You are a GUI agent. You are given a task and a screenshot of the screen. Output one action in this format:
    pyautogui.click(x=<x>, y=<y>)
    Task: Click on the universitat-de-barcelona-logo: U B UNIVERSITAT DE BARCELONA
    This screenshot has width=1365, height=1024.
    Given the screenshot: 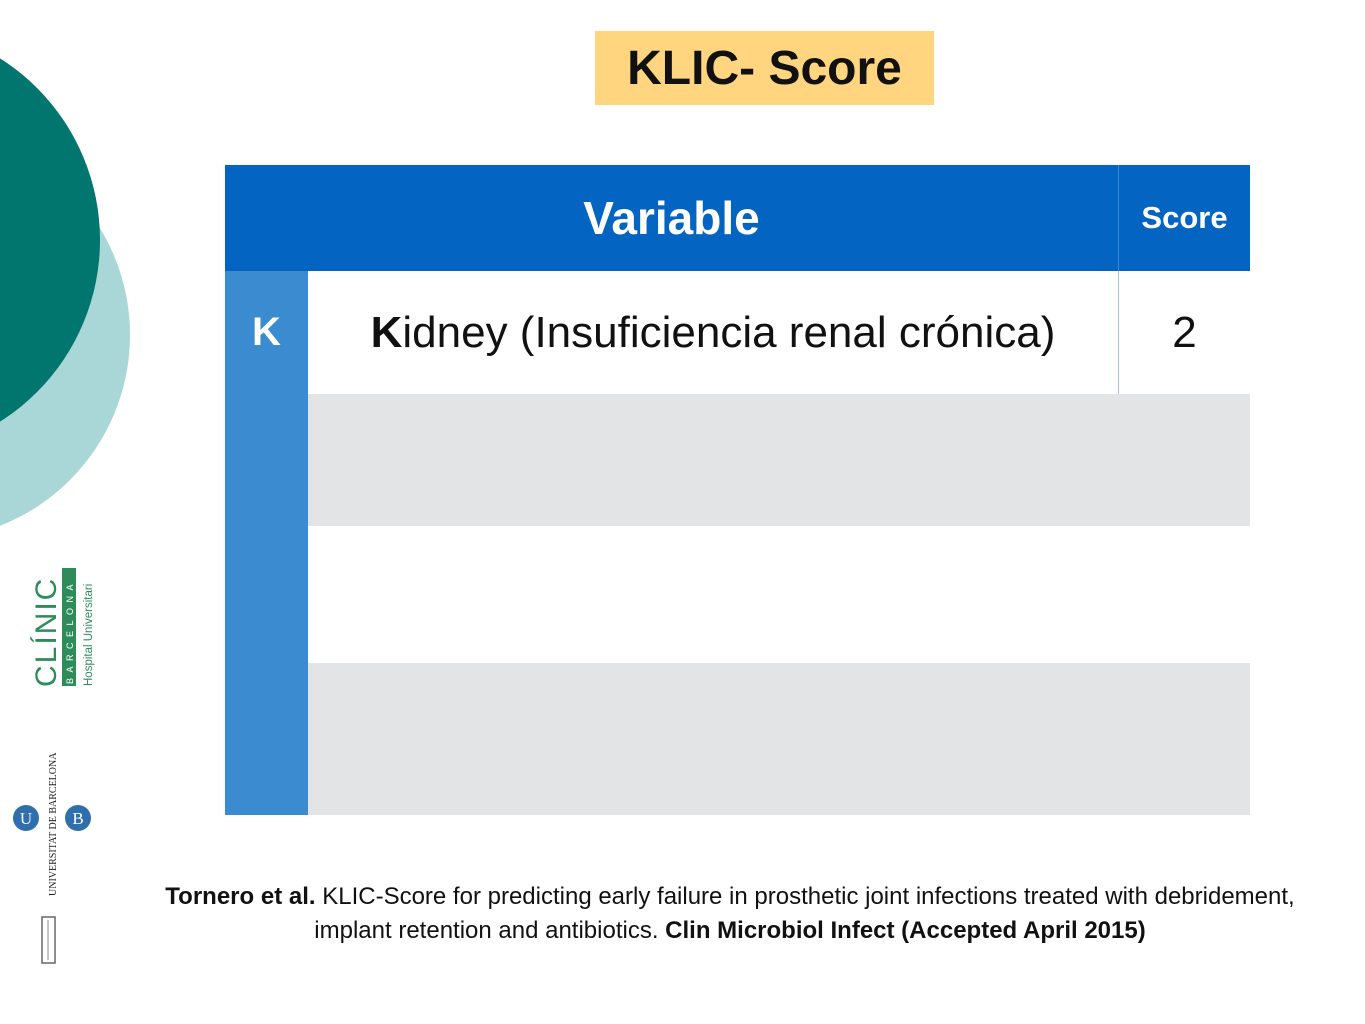 What is the action you would take?
    pyautogui.click(x=52, y=858)
    